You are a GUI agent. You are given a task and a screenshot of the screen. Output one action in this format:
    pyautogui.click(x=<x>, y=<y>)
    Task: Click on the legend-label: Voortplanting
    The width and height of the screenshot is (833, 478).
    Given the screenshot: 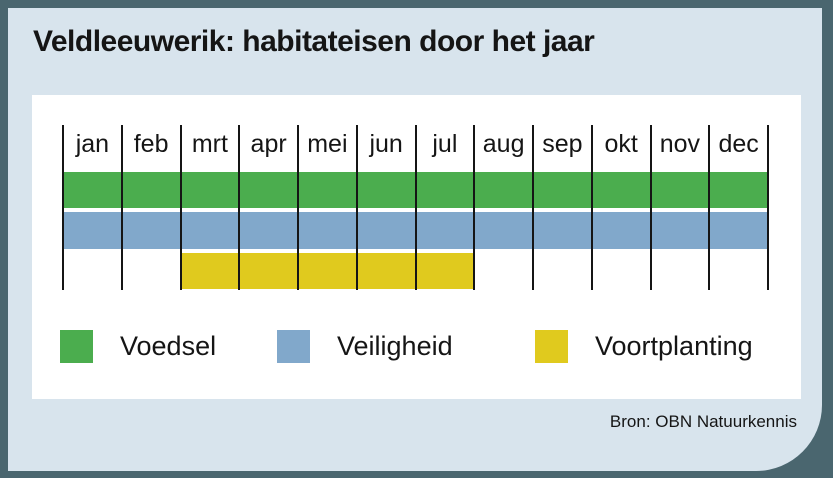 What is the action you would take?
    pyautogui.click(x=674, y=346)
    